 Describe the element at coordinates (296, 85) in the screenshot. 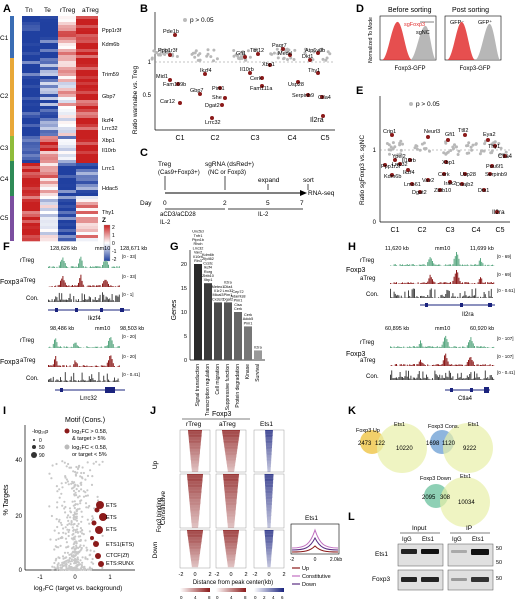

I see `svg-text: Usp28` at that location.